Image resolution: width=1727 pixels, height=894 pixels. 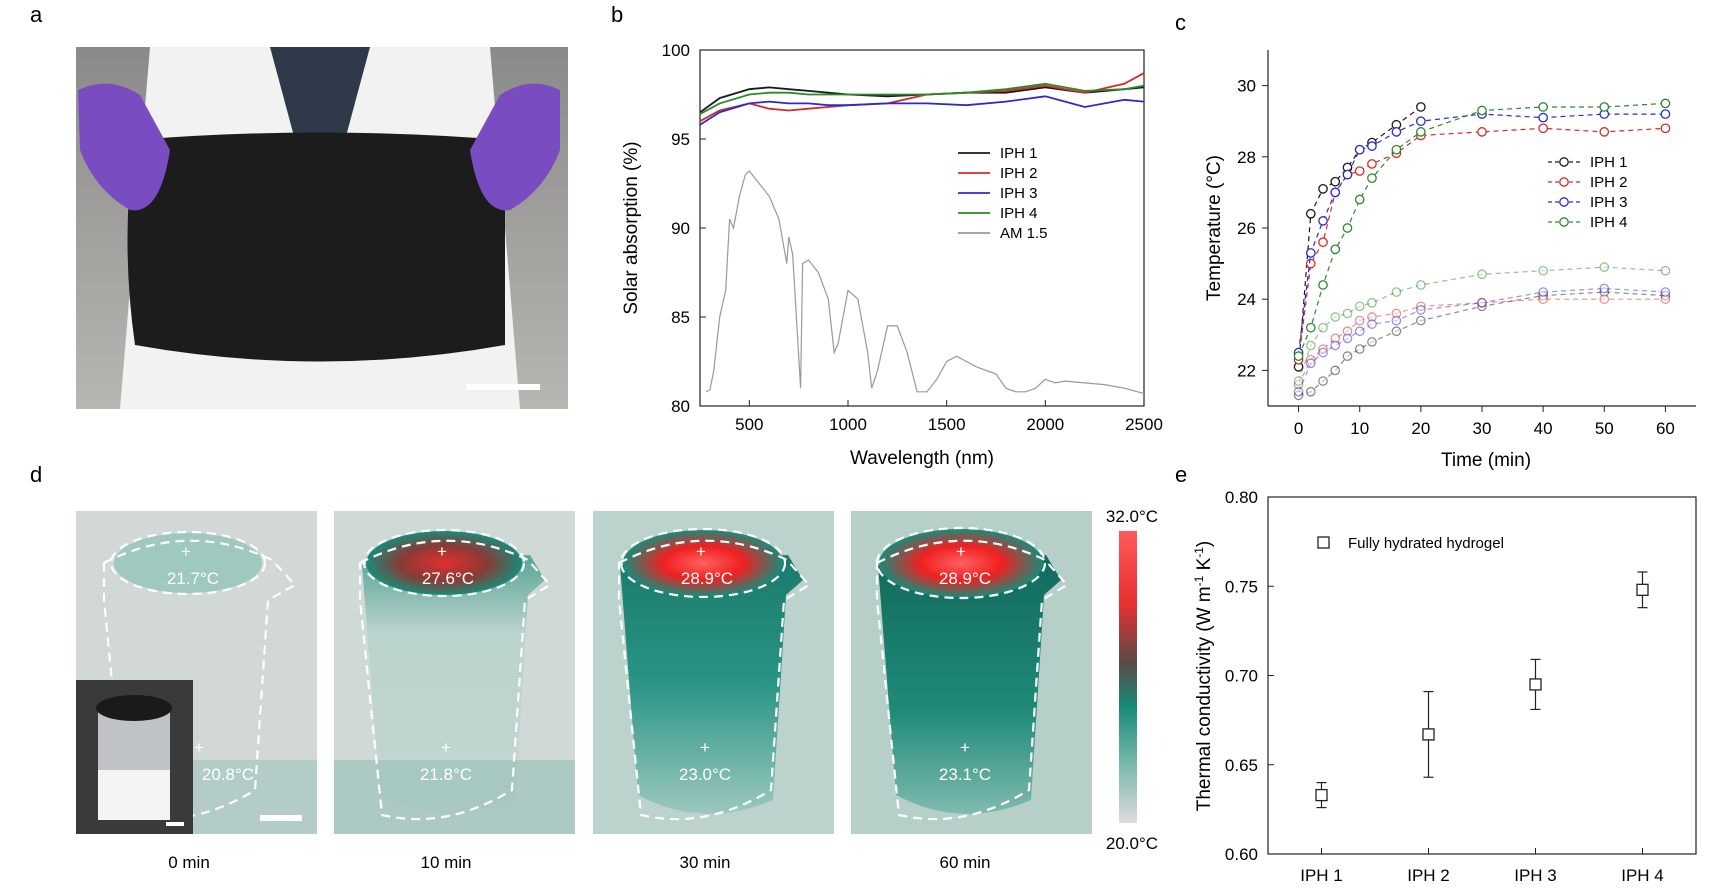 I want to click on thermal-frame-0: + 21.7°C + 20.8°C 0 min, so click(x=196, y=691).